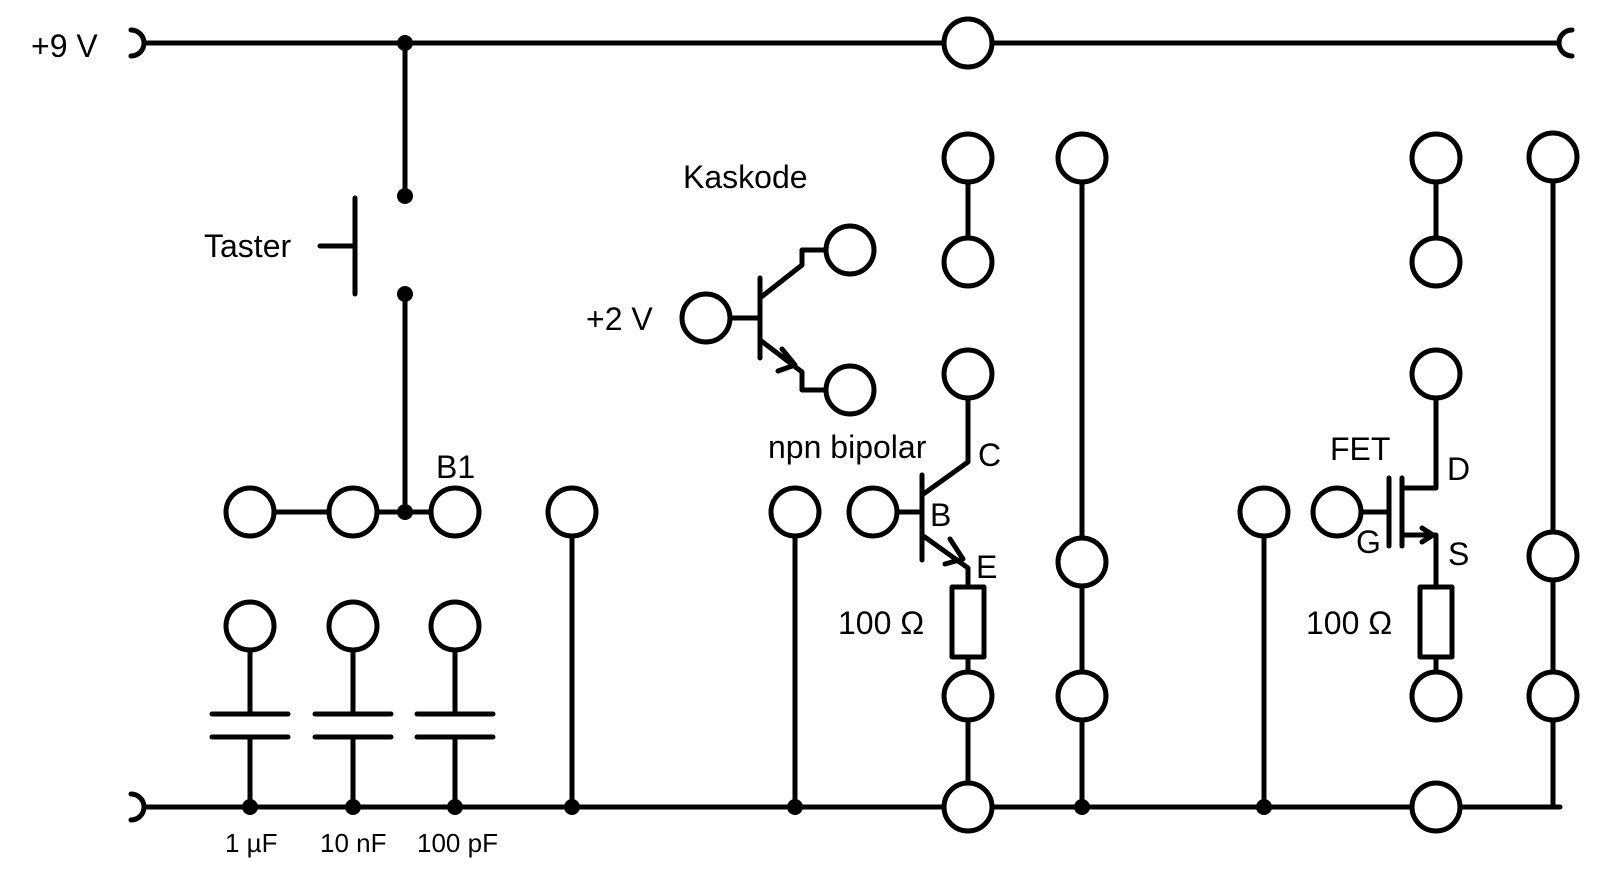 The width and height of the screenshot is (1607, 869). Describe the element at coordinates (745, 177) in the screenshot. I see `kaskode-label: Kaskode` at that location.